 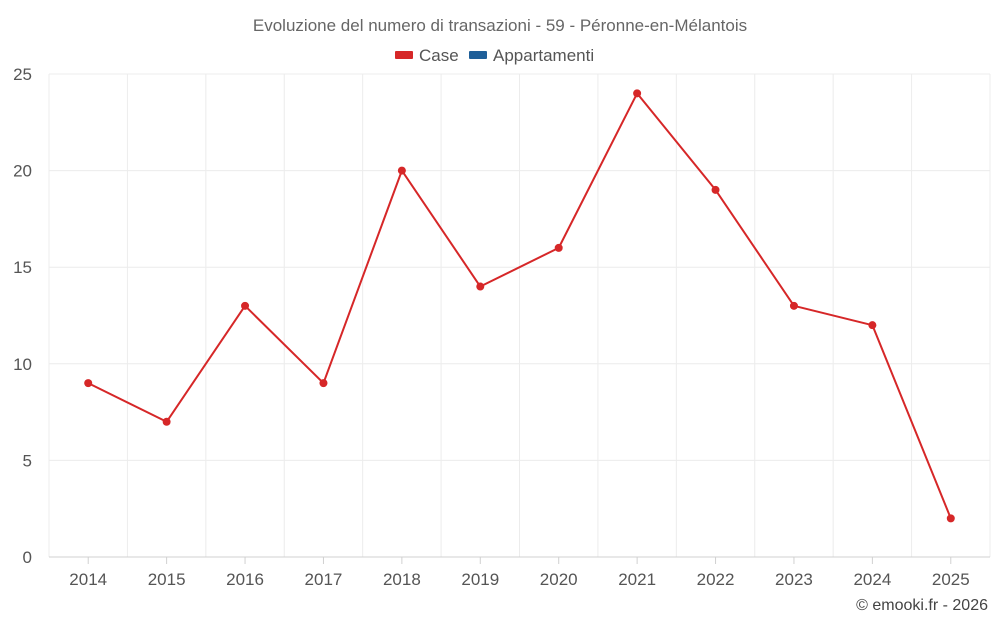 What do you see at coordinates (559, 579) in the screenshot?
I see `x-tick-label: 2020` at bounding box center [559, 579].